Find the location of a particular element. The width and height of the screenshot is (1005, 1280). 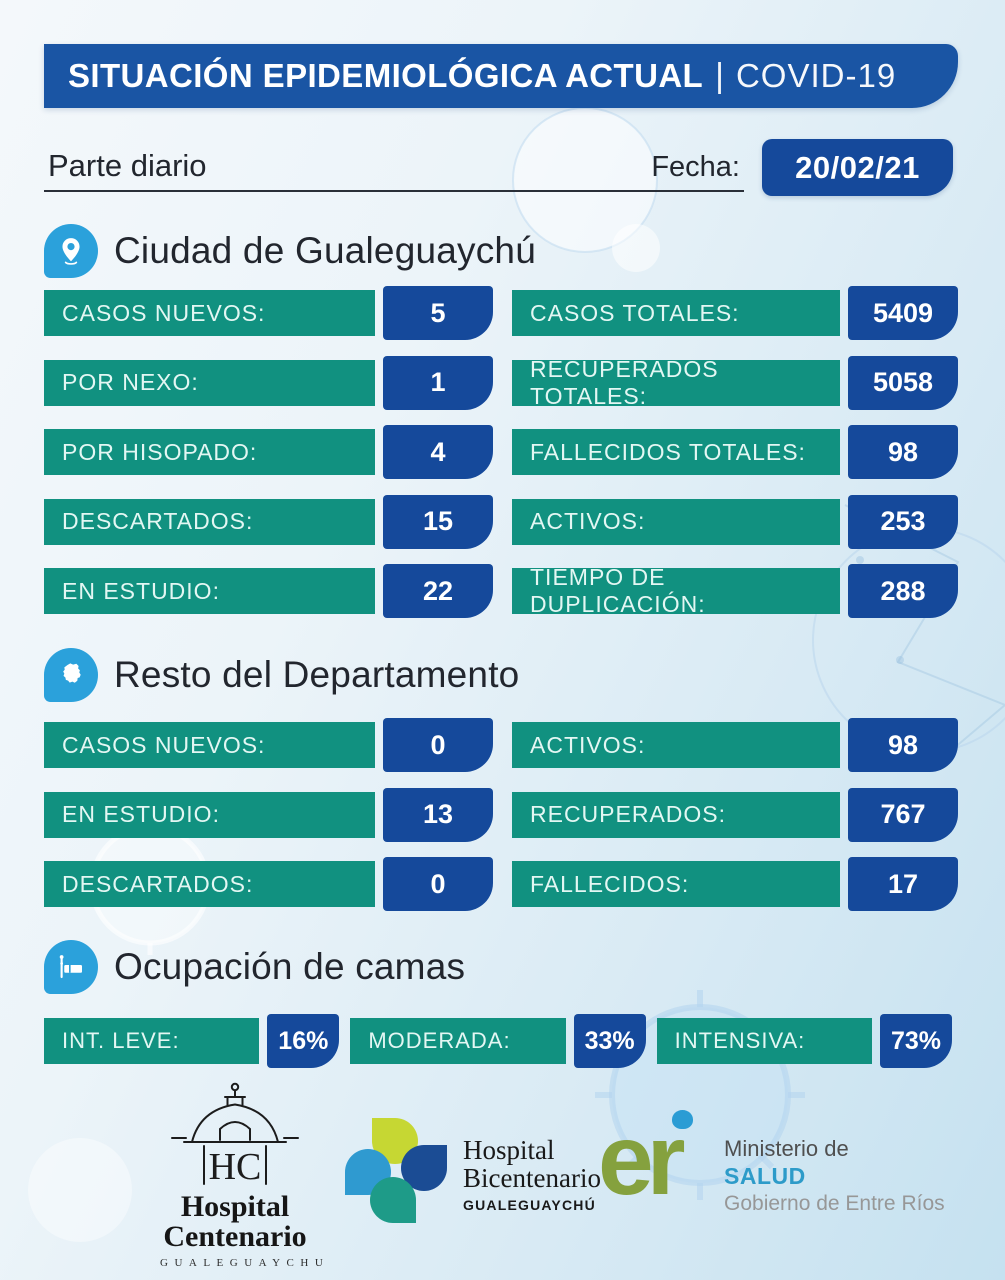

stat-por-hisopado: POR HISOPADO: 4 is located at coordinates (268, 452).